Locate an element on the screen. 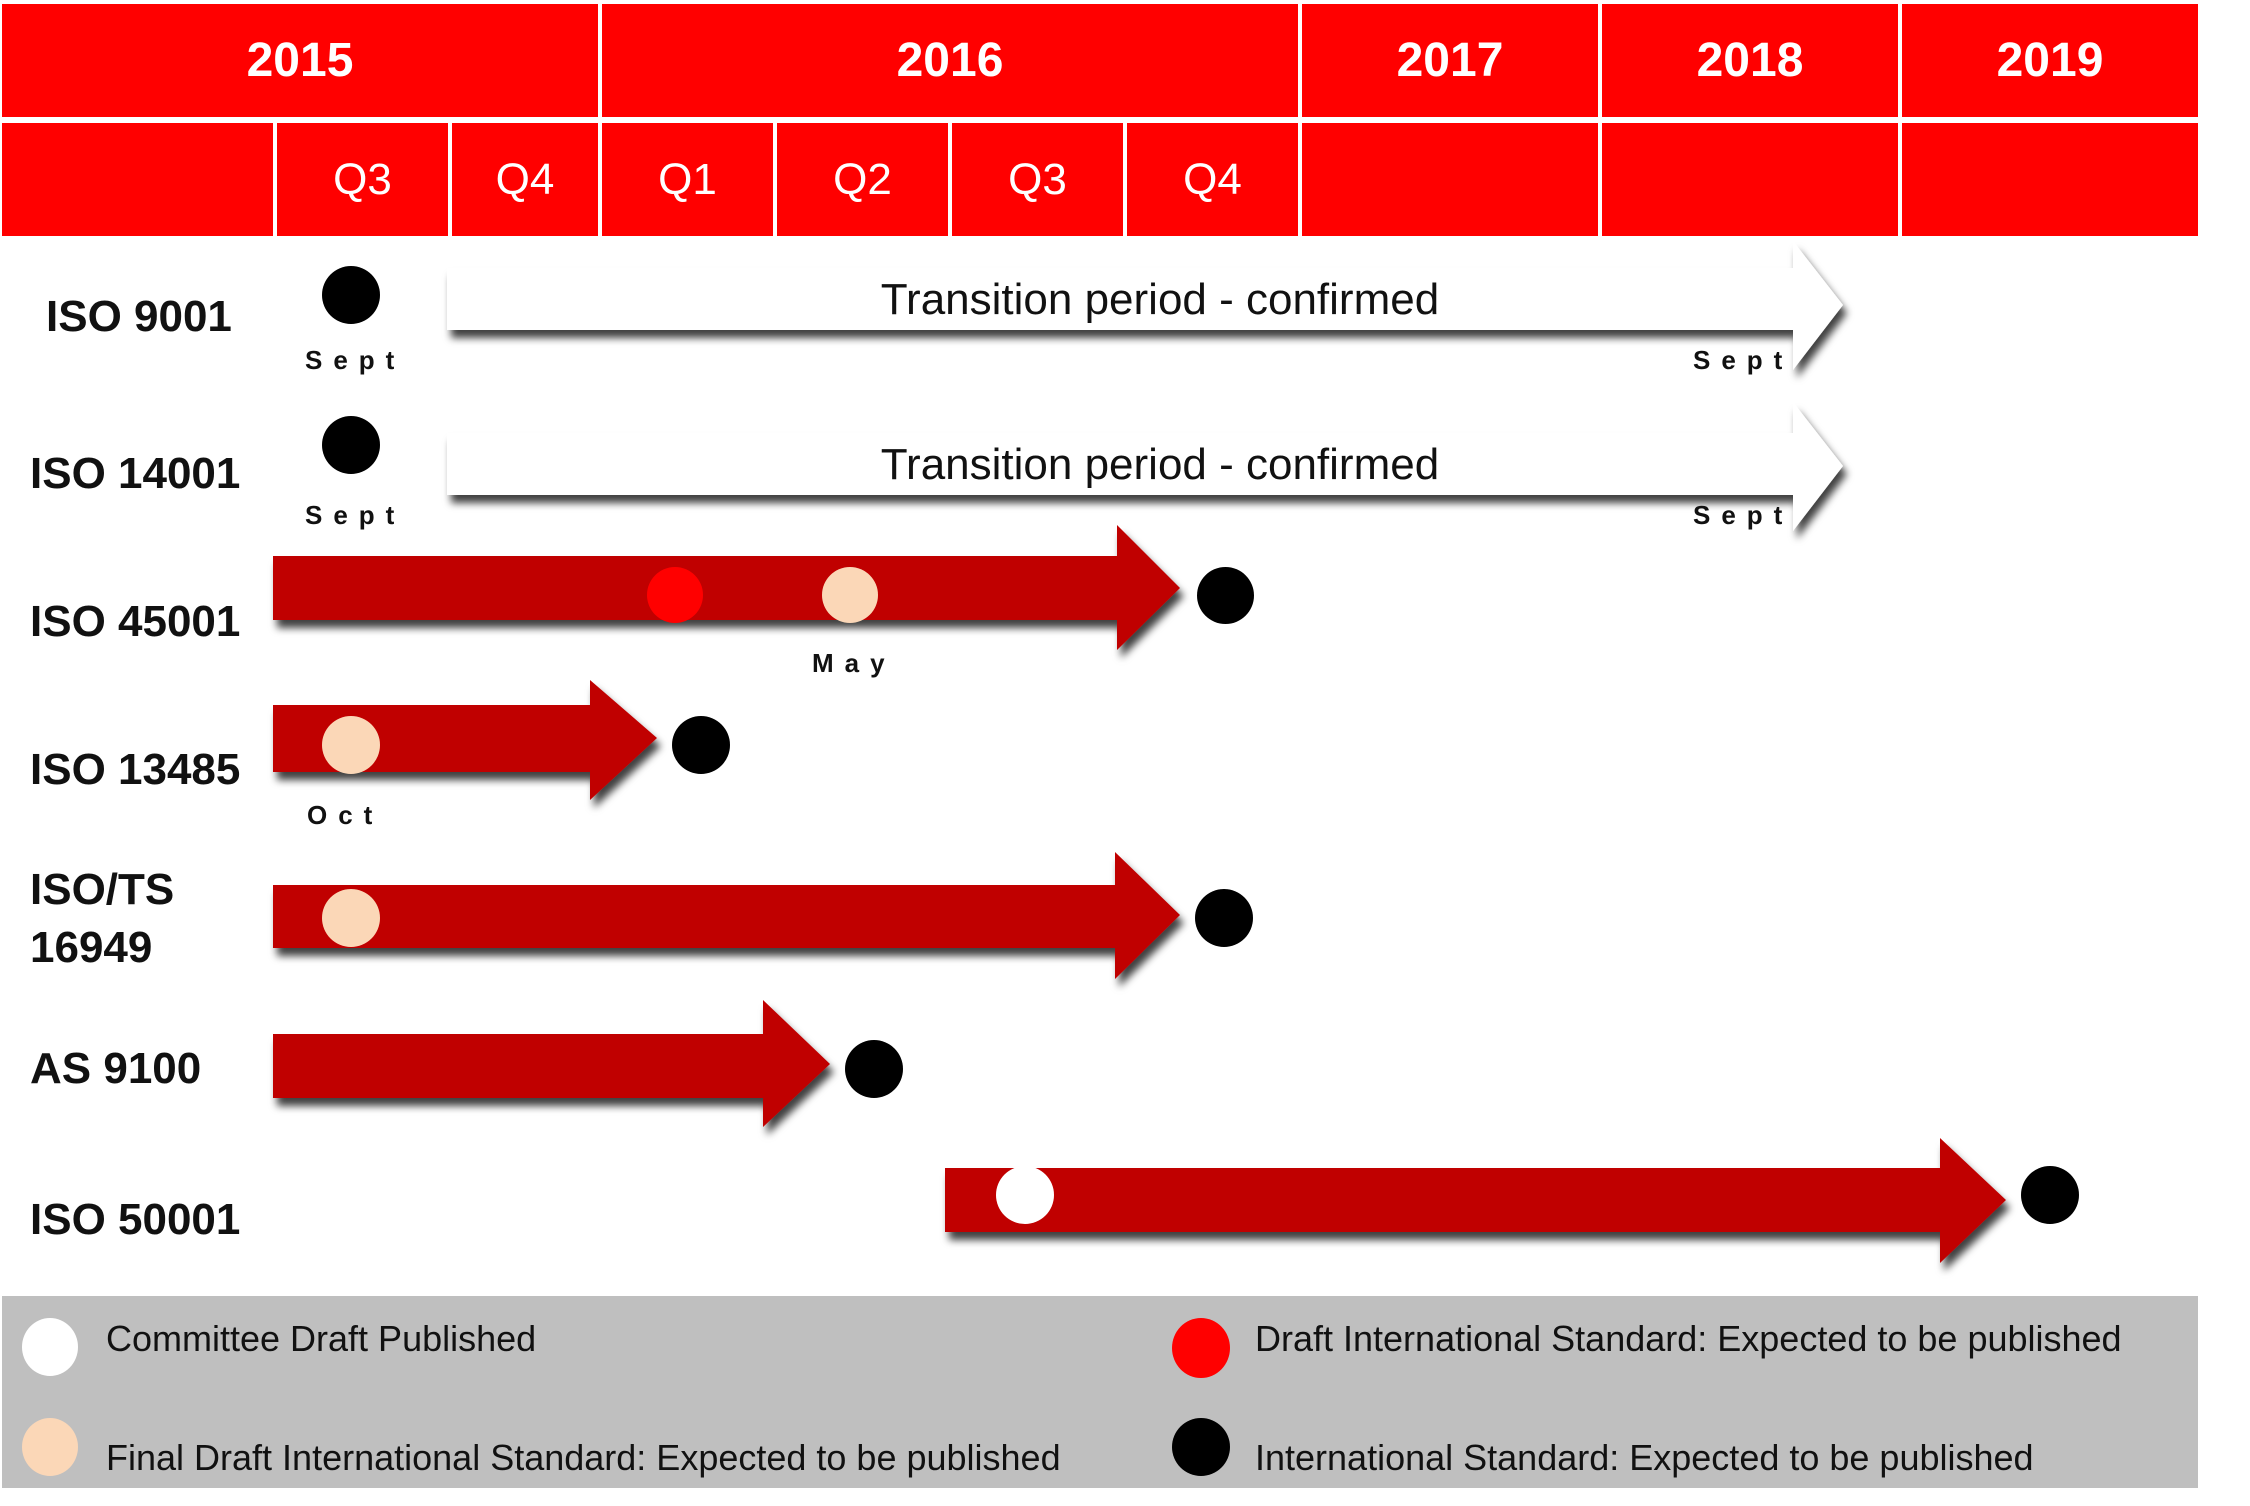  legend-dis-icon is located at coordinates (1201, 1348).